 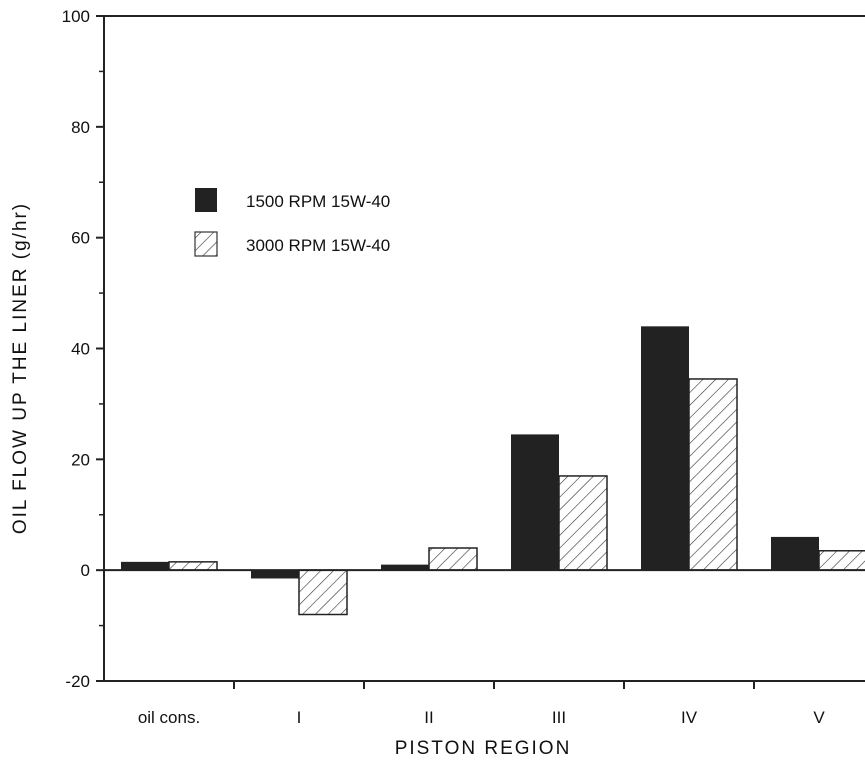 I want to click on x-tick-label: oil cons., so click(x=169, y=717).